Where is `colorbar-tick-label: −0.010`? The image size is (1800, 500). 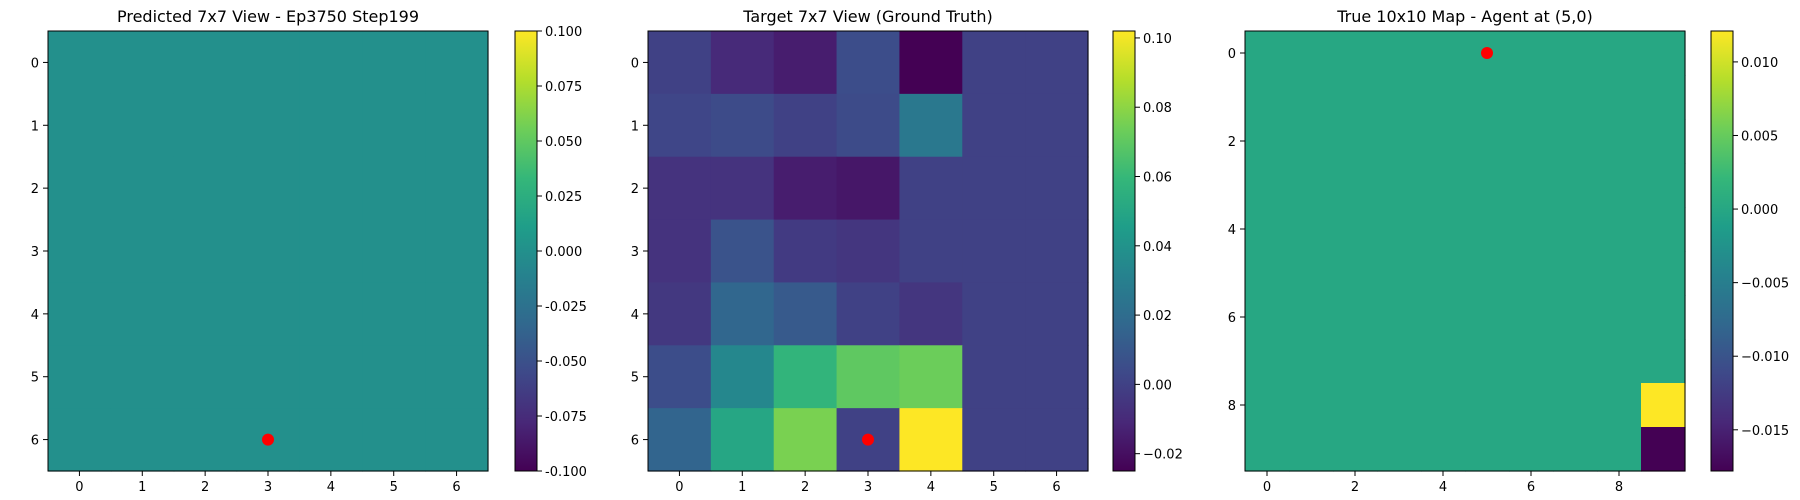
colorbar-tick-label: −0.010 is located at coordinates (1765, 357).